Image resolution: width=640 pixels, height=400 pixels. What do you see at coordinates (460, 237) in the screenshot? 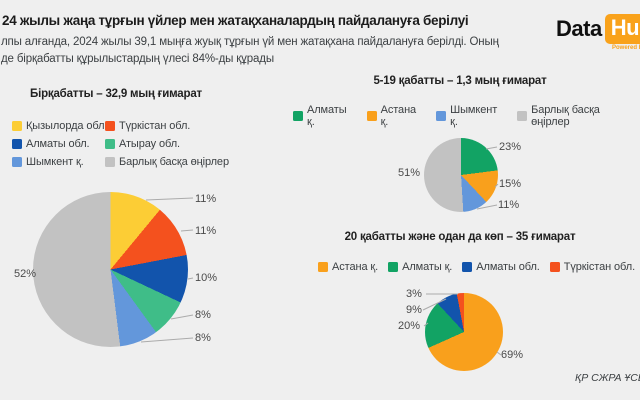
I see `chart-20plus-floors-title: 20 қабатты және одан да көп – 35 ғимарат` at bounding box center [460, 237].